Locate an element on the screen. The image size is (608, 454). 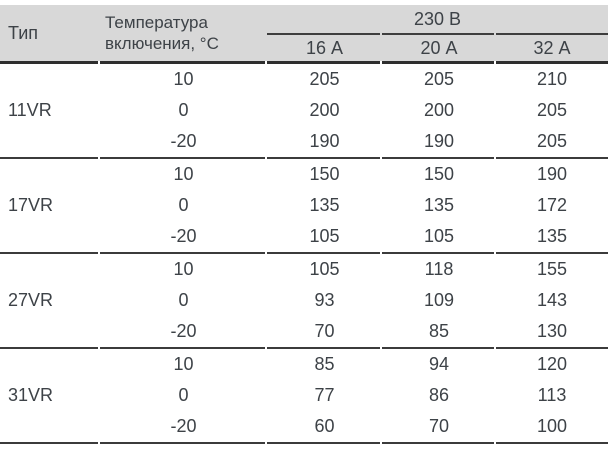
value-cell: 94 is located at coordinates (439, 364).